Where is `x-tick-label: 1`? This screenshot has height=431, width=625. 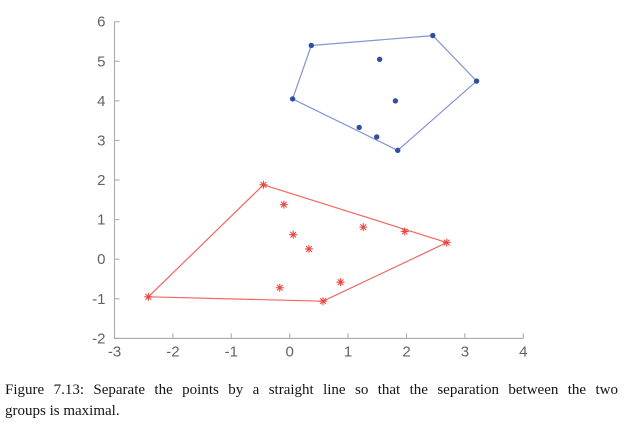 x-tick-label: 1 is located at coordinates (348, 351).